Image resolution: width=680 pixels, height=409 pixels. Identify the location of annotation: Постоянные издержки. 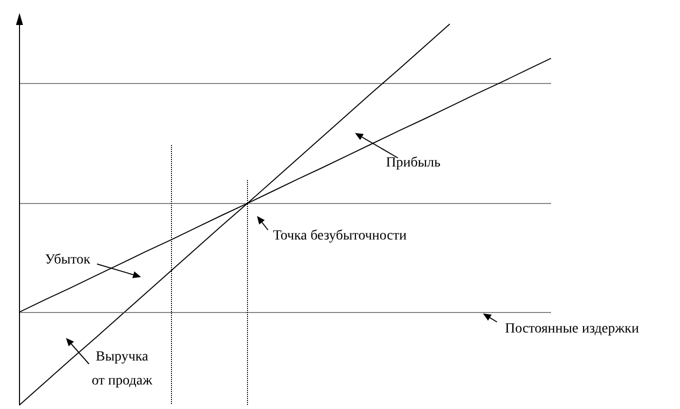
(572, 329).